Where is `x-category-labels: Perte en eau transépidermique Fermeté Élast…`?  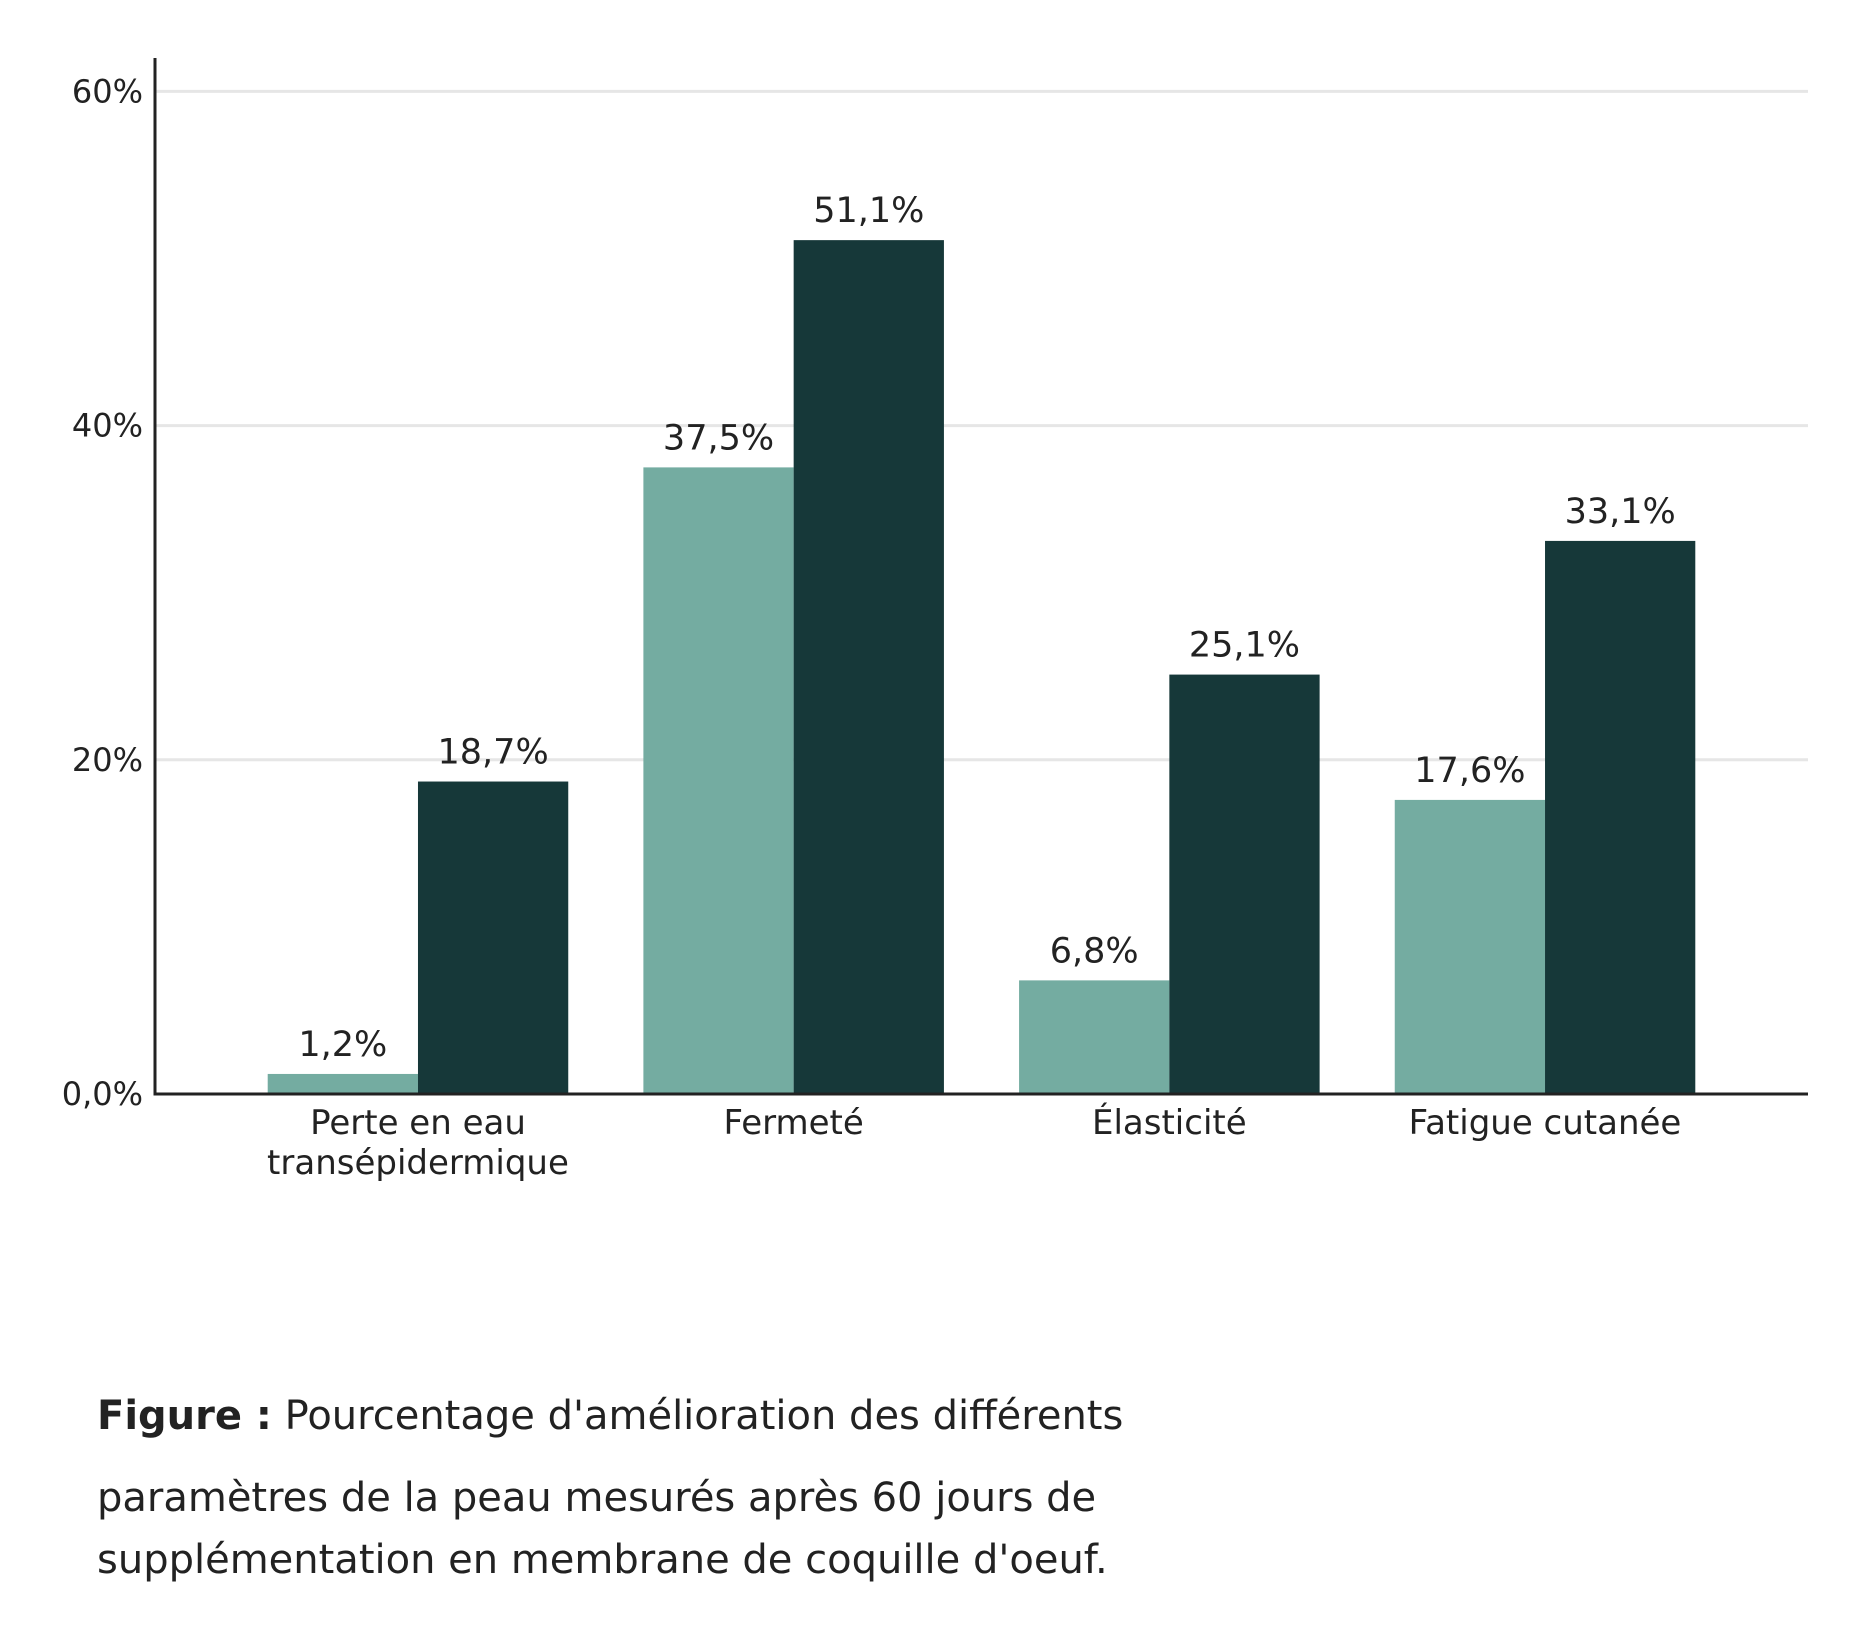
x-category-labels: Perte en eau transépidermique Fermeté Élast… is located at coordinates (974, 1142).